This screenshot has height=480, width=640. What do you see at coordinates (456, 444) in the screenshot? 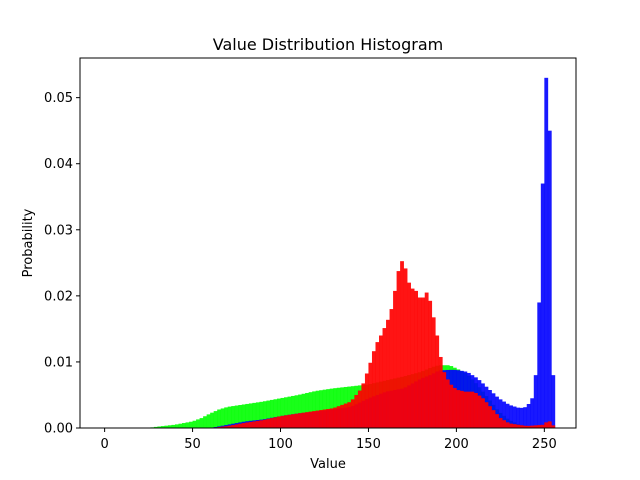
I see `x-tick-label: 200` at bounding box center [456, 444].